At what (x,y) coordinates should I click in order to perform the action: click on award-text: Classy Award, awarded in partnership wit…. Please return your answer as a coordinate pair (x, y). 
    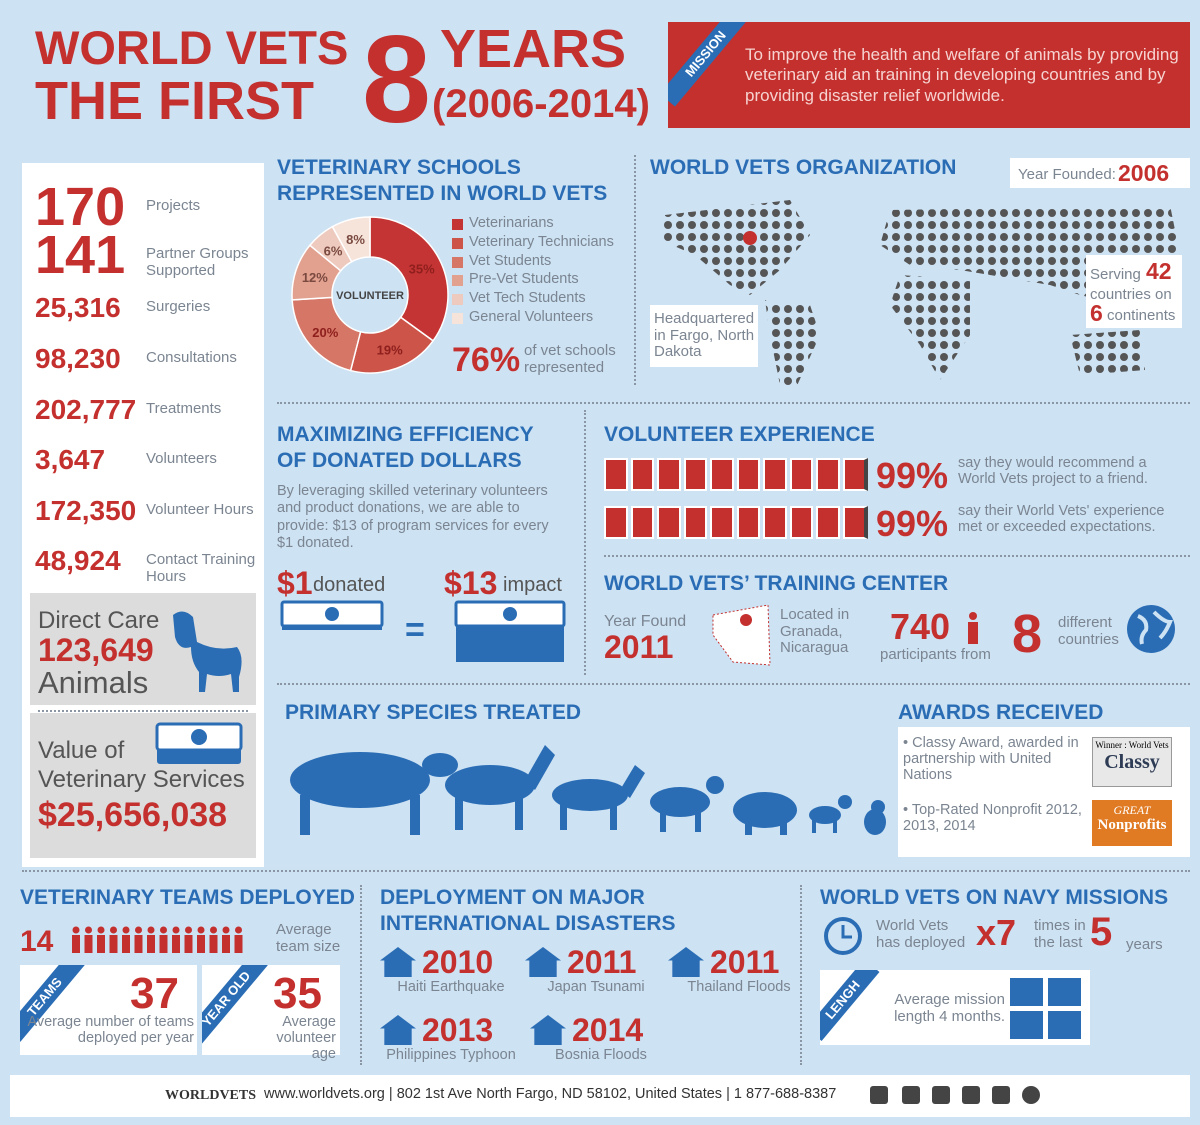
    Looking at the image, I should click on (991, 759).